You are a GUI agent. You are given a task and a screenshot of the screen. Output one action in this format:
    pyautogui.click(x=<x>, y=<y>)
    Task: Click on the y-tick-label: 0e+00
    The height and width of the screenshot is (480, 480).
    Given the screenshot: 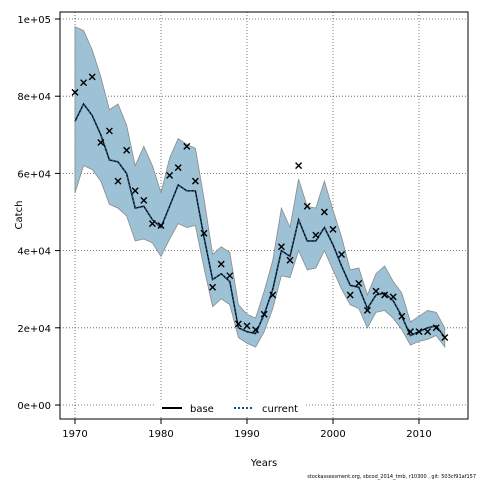 What is the action you would take?
    pyautogui.click(x=34, y=406)
    